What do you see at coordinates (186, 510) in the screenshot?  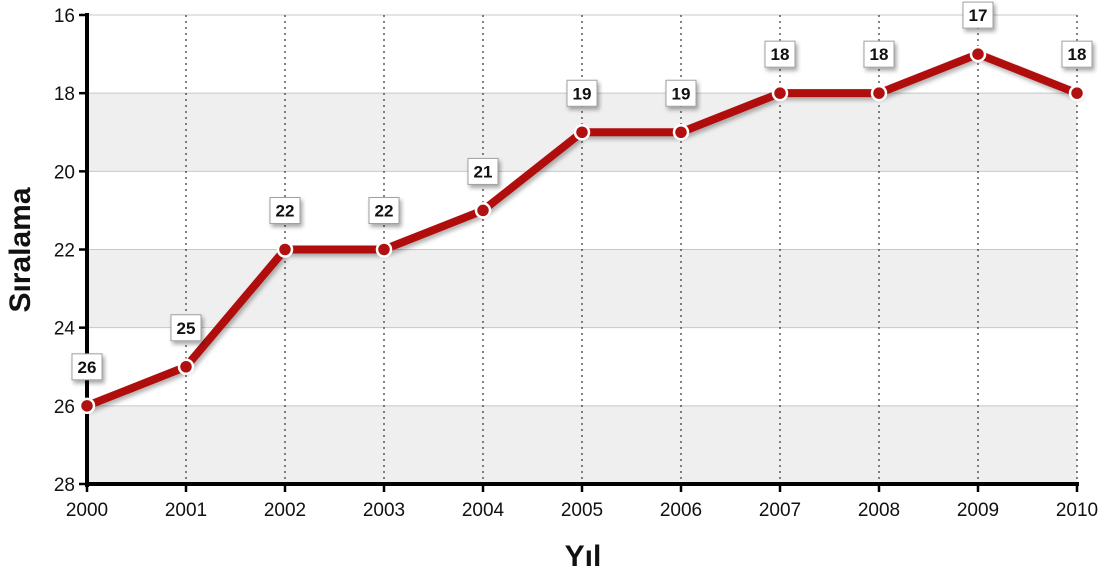 I see `x-tick-label: 2001` at bounding box center [186, 510].